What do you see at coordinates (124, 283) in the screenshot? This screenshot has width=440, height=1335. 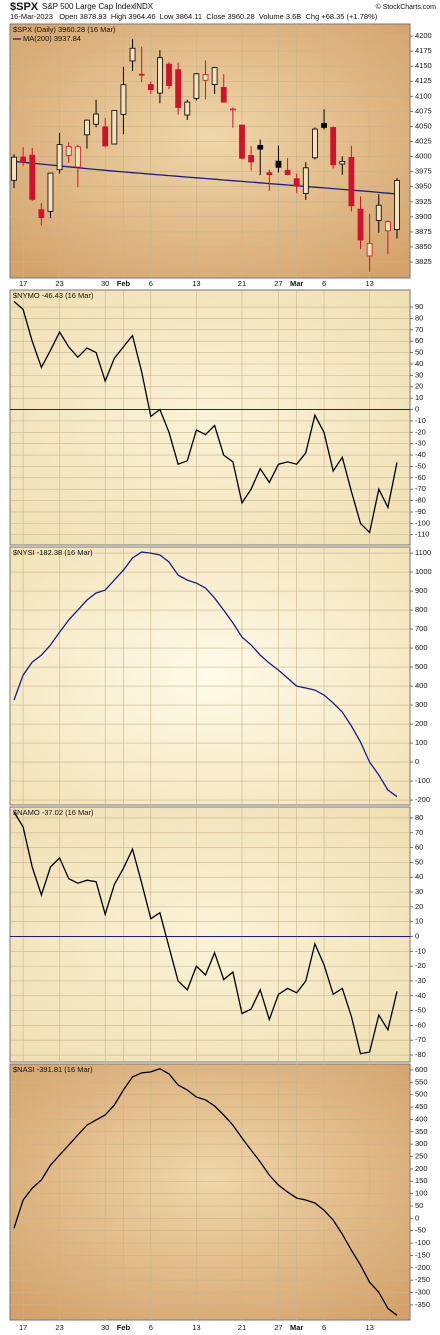 I see `x-tick-label: Feb` at bounding box center [124, 283].